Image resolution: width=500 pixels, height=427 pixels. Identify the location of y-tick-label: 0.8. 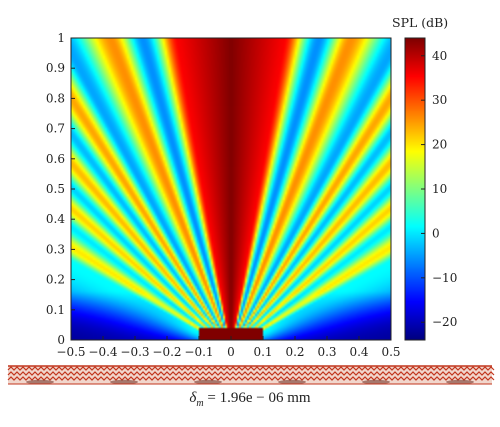
(55, 98).